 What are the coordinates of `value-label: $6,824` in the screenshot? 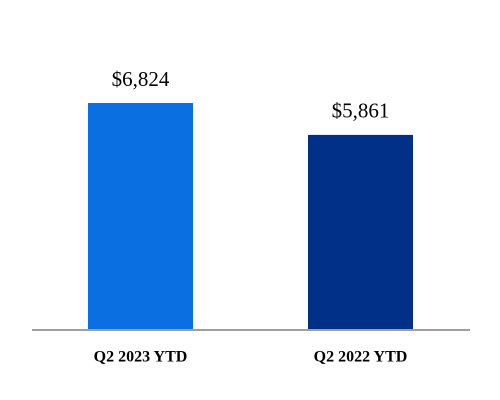 It's located at (141, 79).